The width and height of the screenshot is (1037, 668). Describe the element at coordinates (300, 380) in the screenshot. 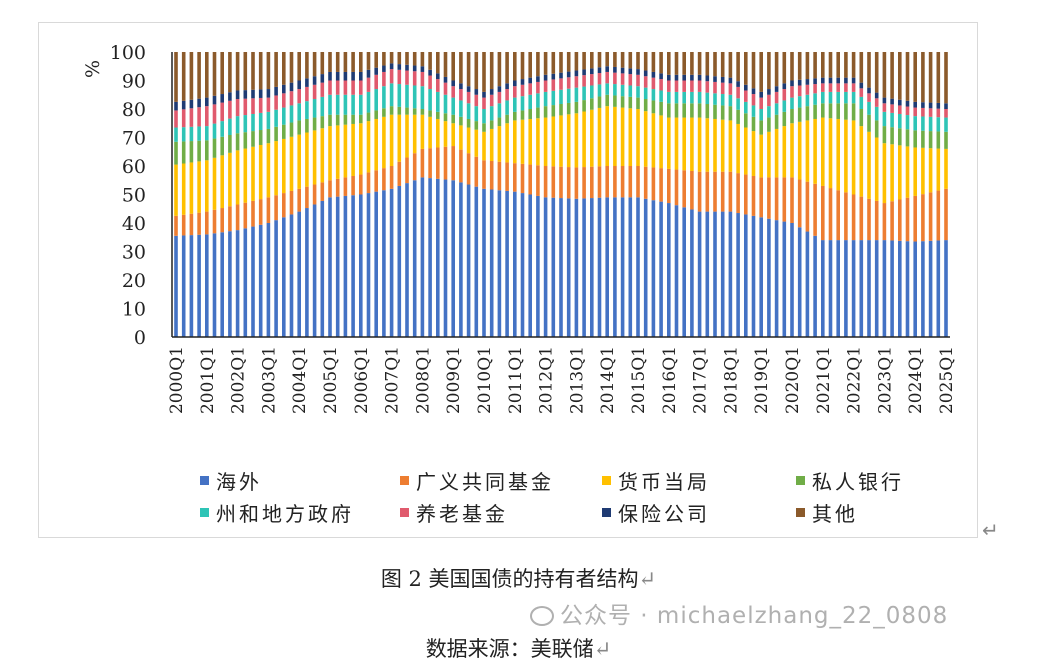

I see `x-tick-label: 2004Q1` at that location.